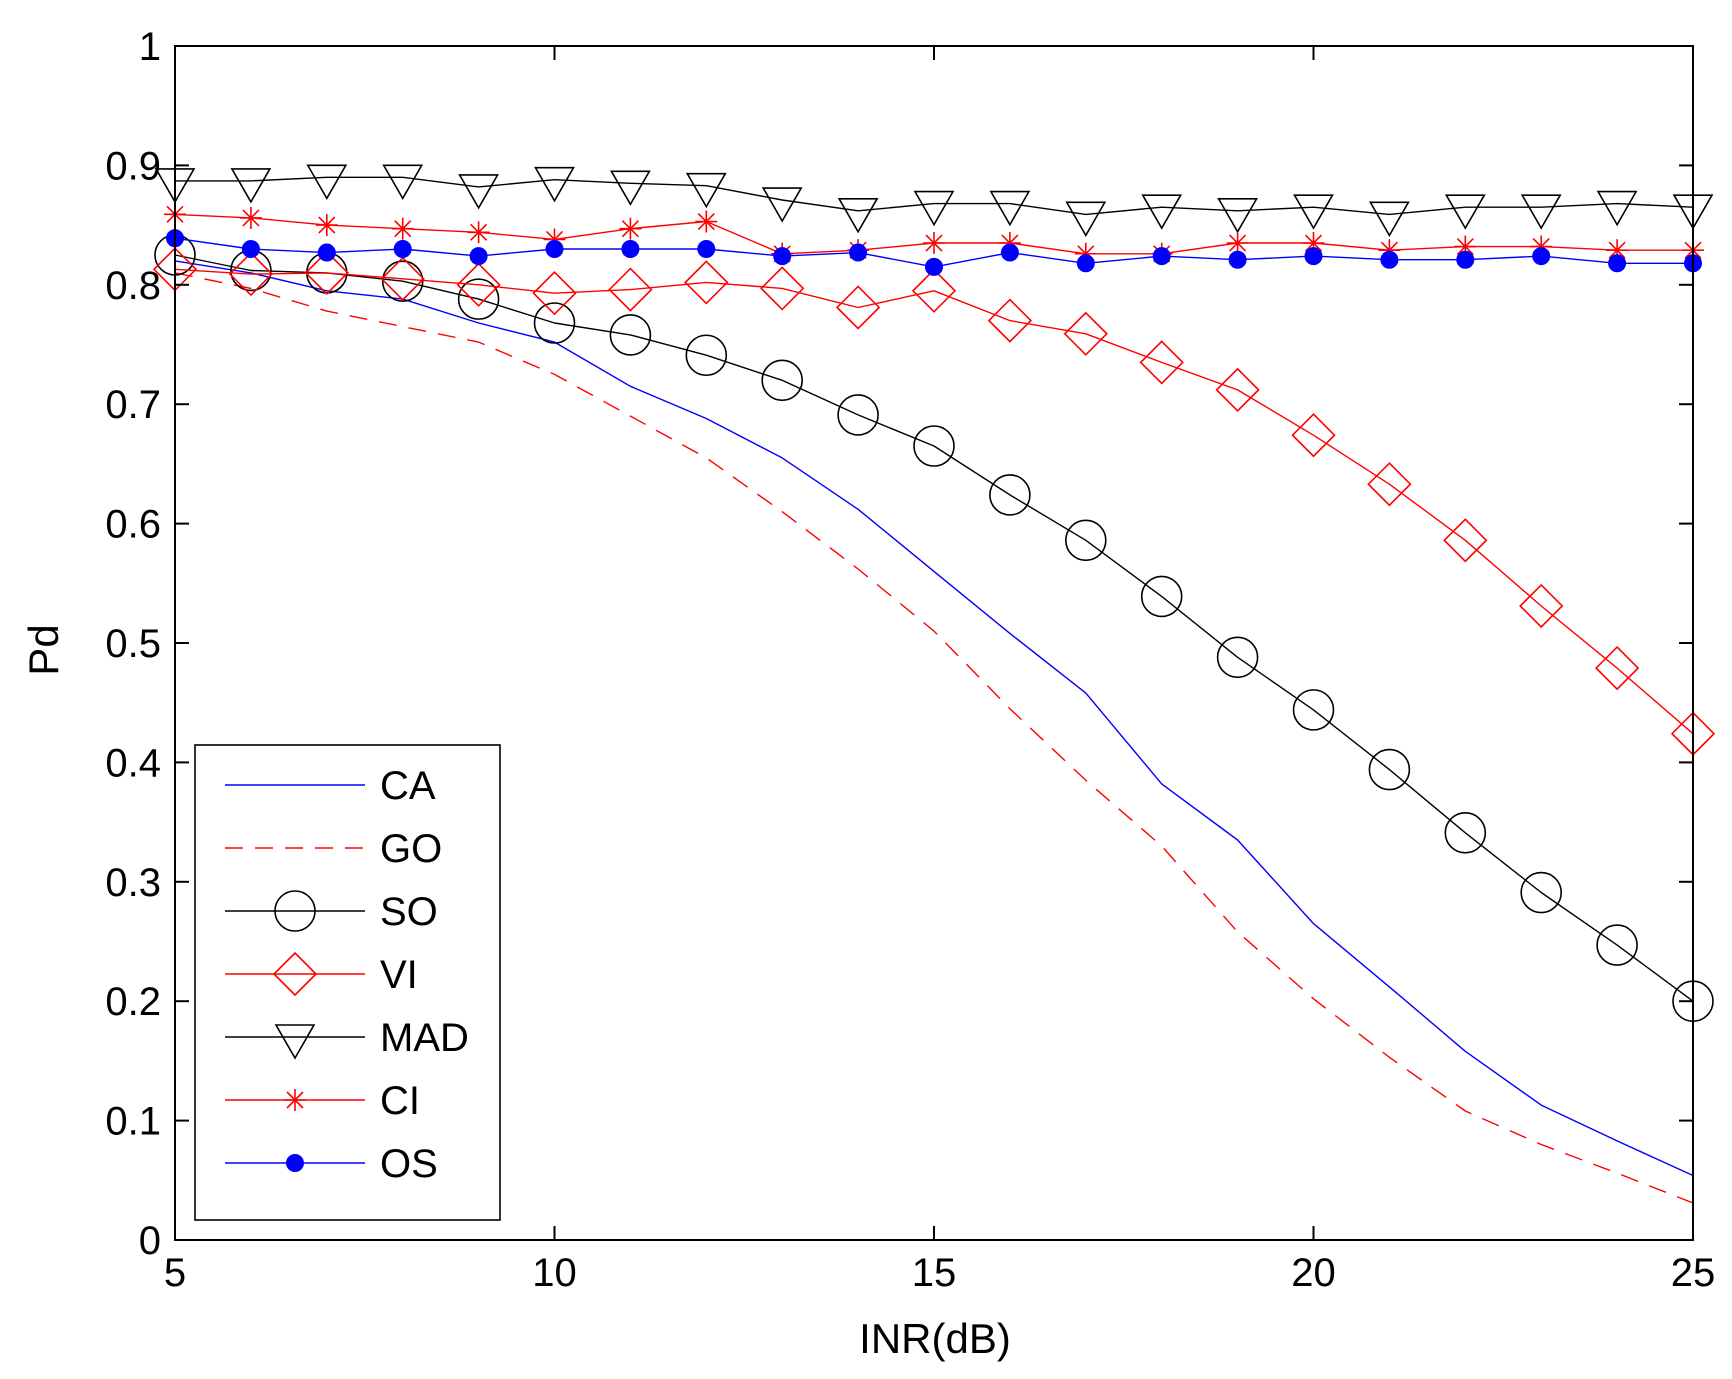 This screenshot has width=1732, height=1379. What do you see at coordinates (322, 1101) in the screenshot?
I see `legend-item-ci: CI` at bounding box center [322, 1101].